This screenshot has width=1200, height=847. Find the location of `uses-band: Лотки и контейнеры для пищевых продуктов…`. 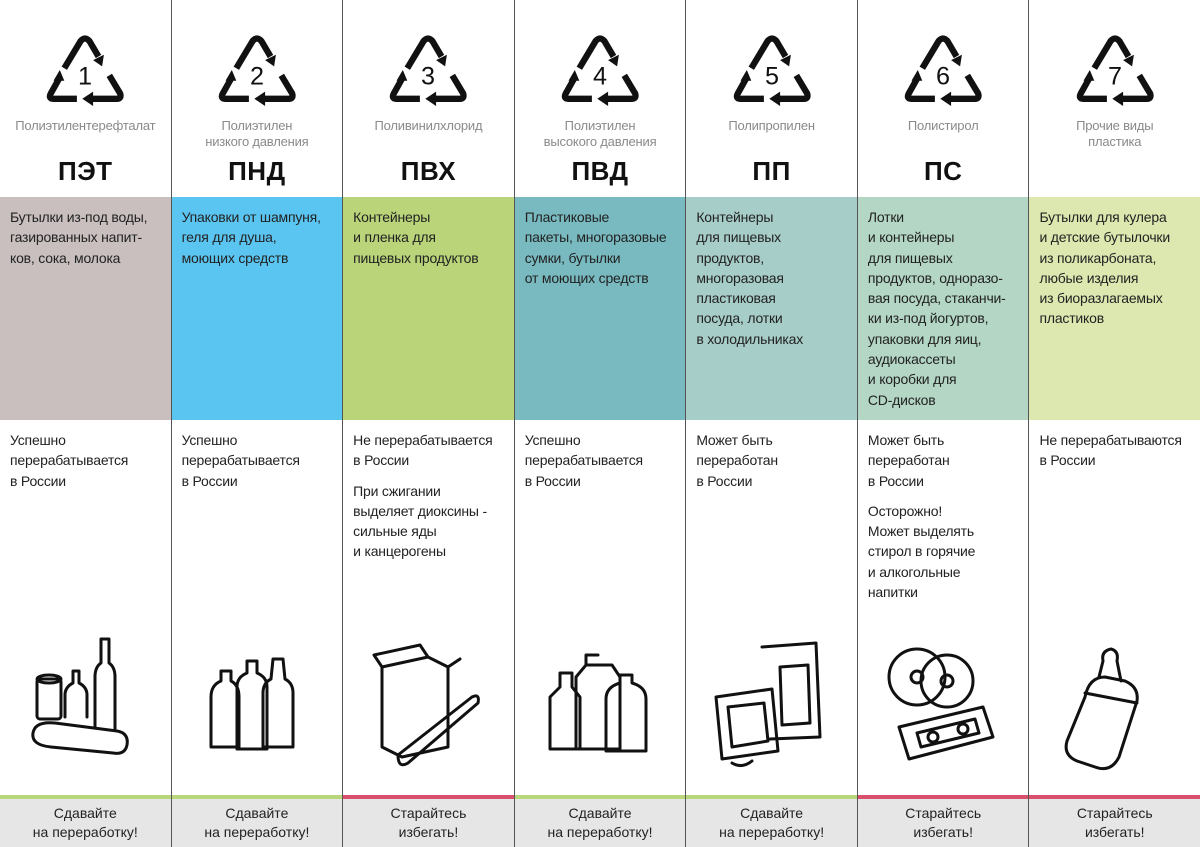

uses-band: Лотки и контейнеры для пищевых продуктов… is located at coordinates (943, 308).